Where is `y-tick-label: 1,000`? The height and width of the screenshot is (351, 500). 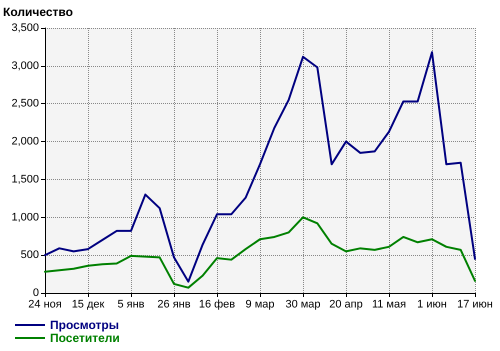 y-tick-label: 1,000 is located at coordinates (25, 217).